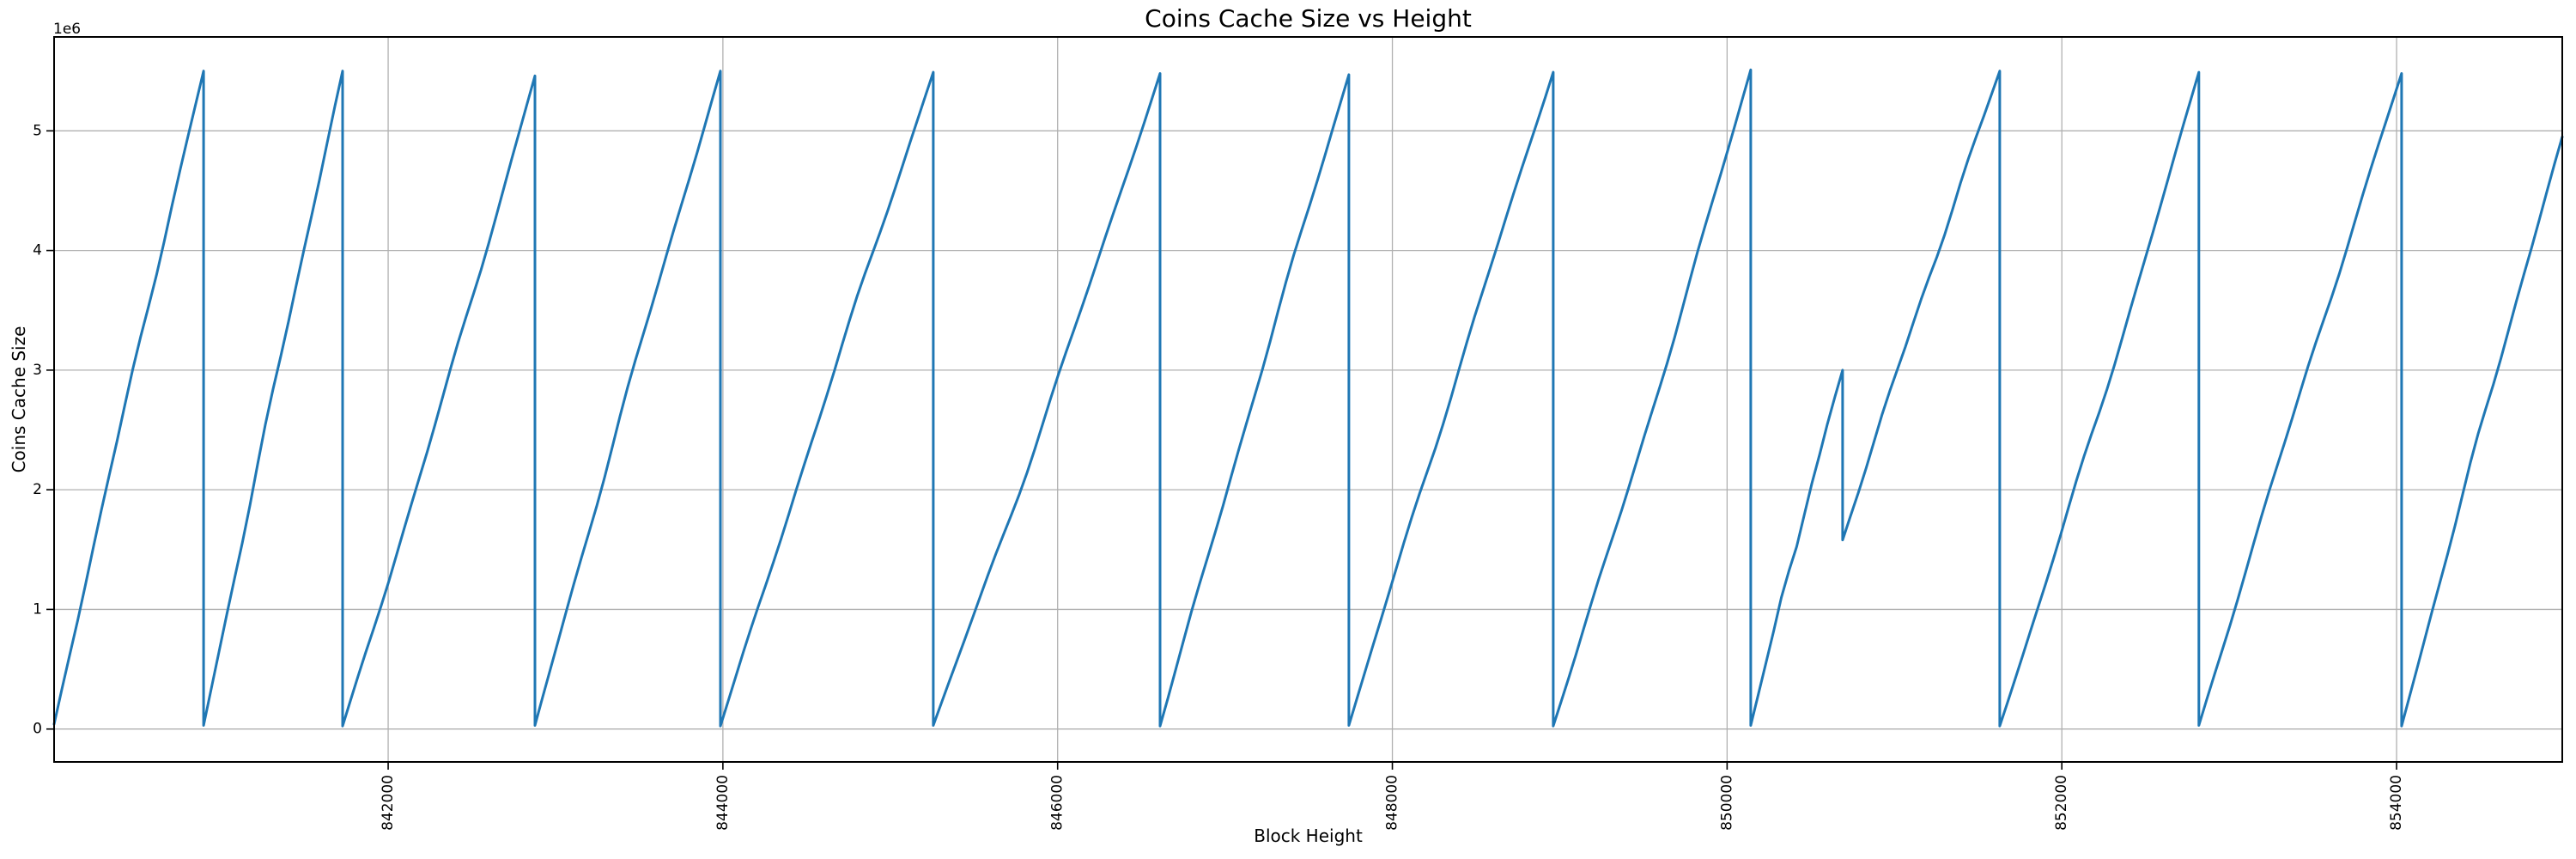 The width and height of the screenshot is (2576, 859). What do you see at coordinates (1308, 836) in the screenshot?
I see `x-axis-label: Block Height` at bounding box center [1308, 836].